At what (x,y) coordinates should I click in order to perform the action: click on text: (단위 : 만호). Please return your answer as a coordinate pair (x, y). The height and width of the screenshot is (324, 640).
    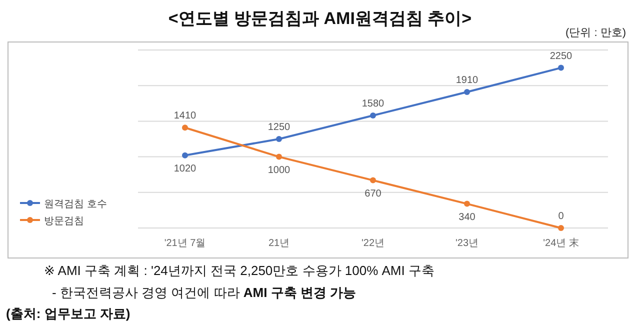
    Looking at the image, I should click on (596, 33).